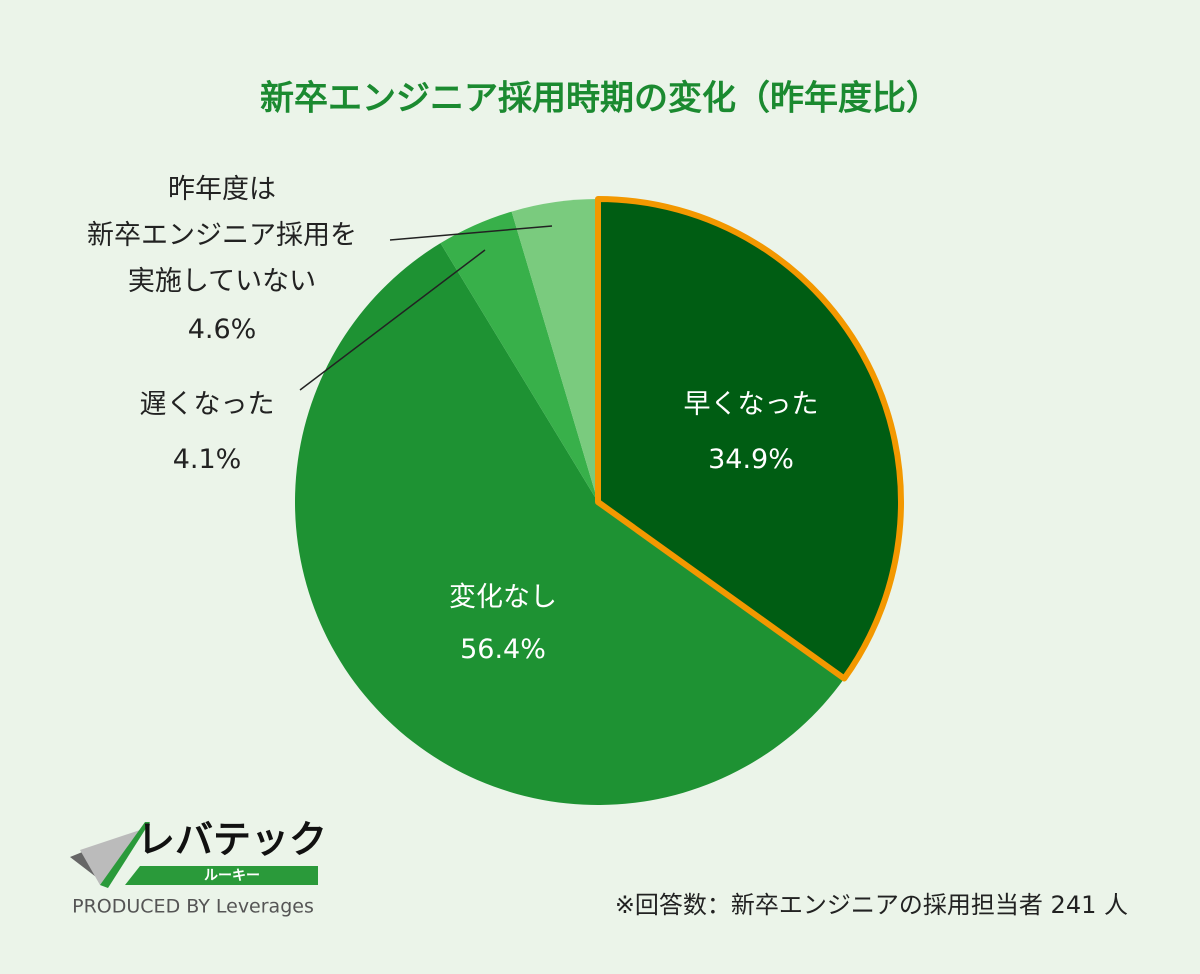  I want to click on slice-label: 早くなった, so click(751, 404).